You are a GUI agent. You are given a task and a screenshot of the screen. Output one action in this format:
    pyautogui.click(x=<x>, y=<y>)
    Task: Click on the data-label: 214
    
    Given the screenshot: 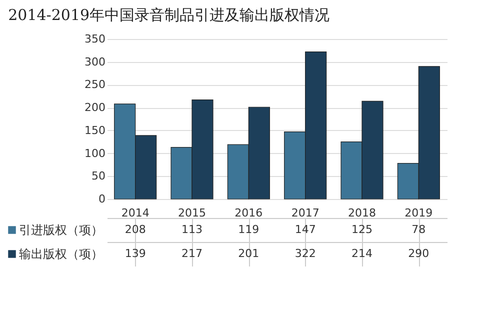 What is the action you would take?
    pyautogui.click(x=362, y=253)
    